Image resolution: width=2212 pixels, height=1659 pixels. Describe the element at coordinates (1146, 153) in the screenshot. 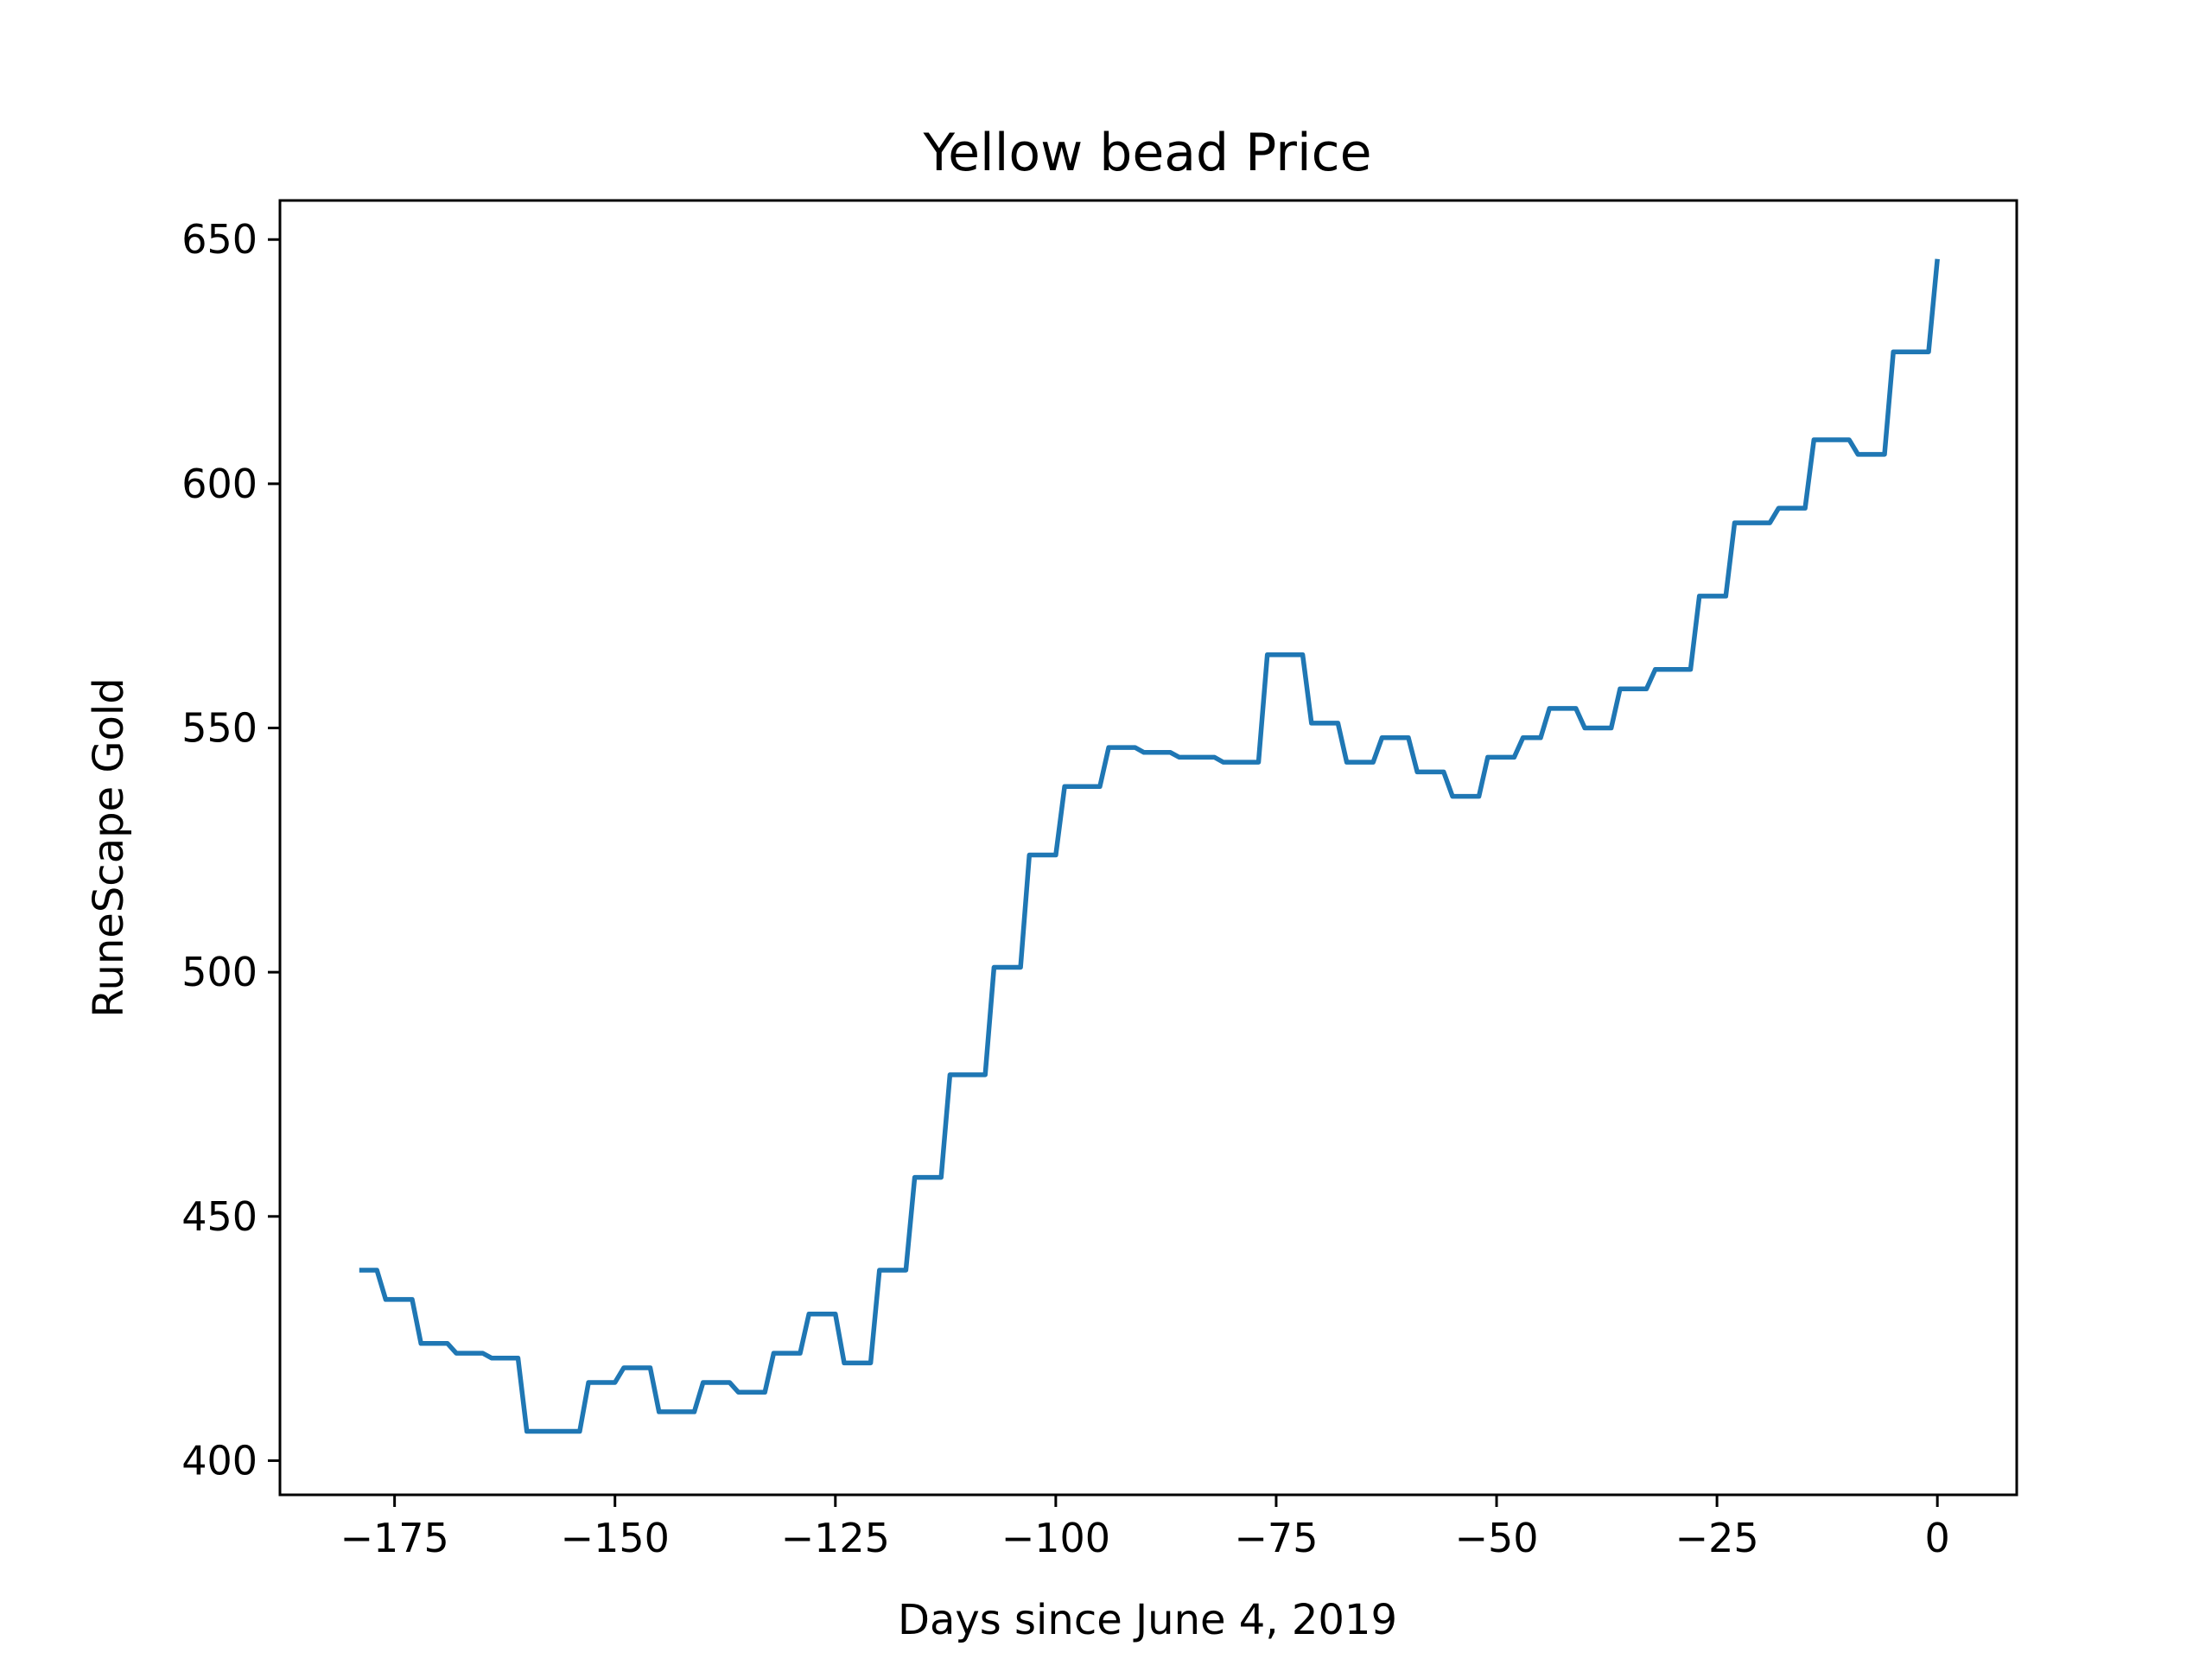

I see `chart-title: Yellow bead Price` at that location.